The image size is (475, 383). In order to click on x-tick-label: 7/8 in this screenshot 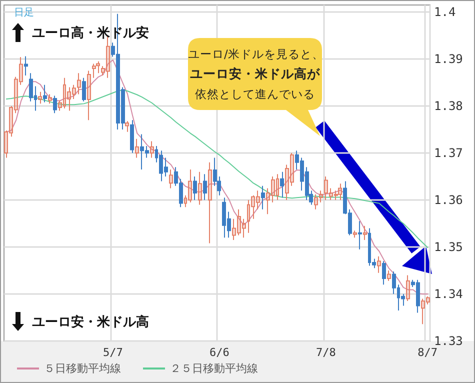, I will do `click(326, 352)`.